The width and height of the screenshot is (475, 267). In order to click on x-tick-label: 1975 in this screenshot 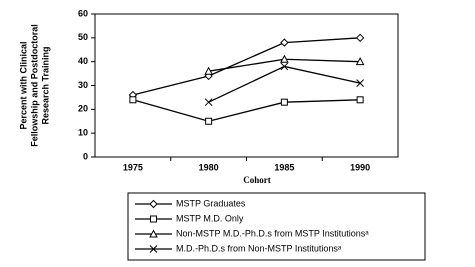, I will do `click(133, 167)`.